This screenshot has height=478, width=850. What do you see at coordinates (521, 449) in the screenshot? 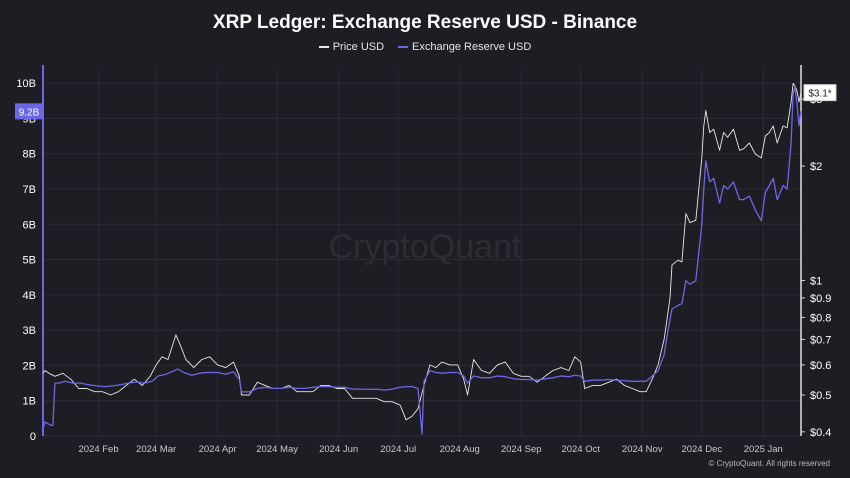
I see `x-tick-label: 2024 Sep` at bounding box center [521, 449].